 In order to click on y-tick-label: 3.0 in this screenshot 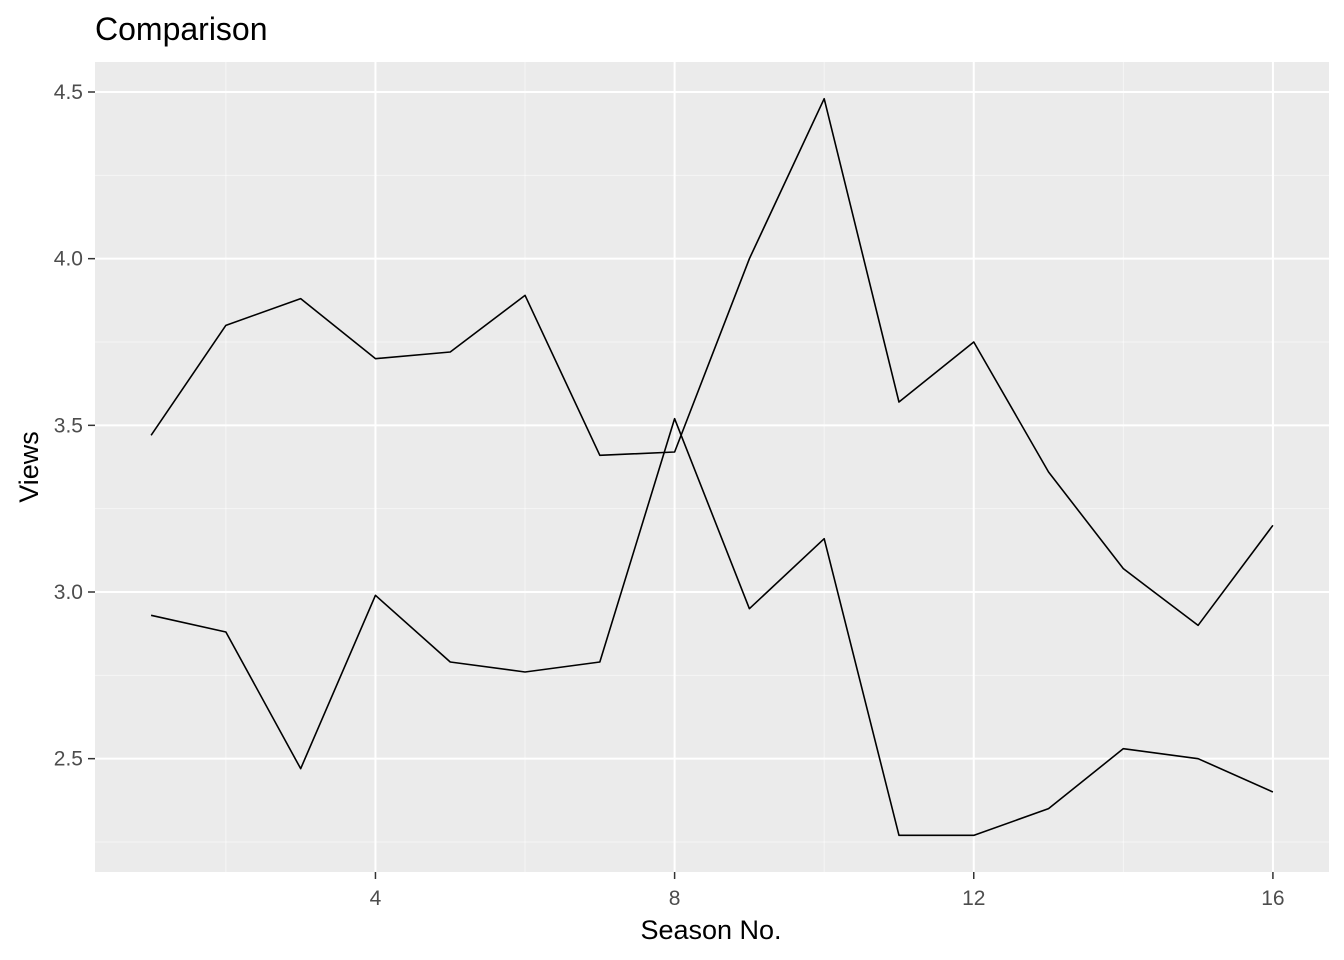, I will do `click(68, 592)`.